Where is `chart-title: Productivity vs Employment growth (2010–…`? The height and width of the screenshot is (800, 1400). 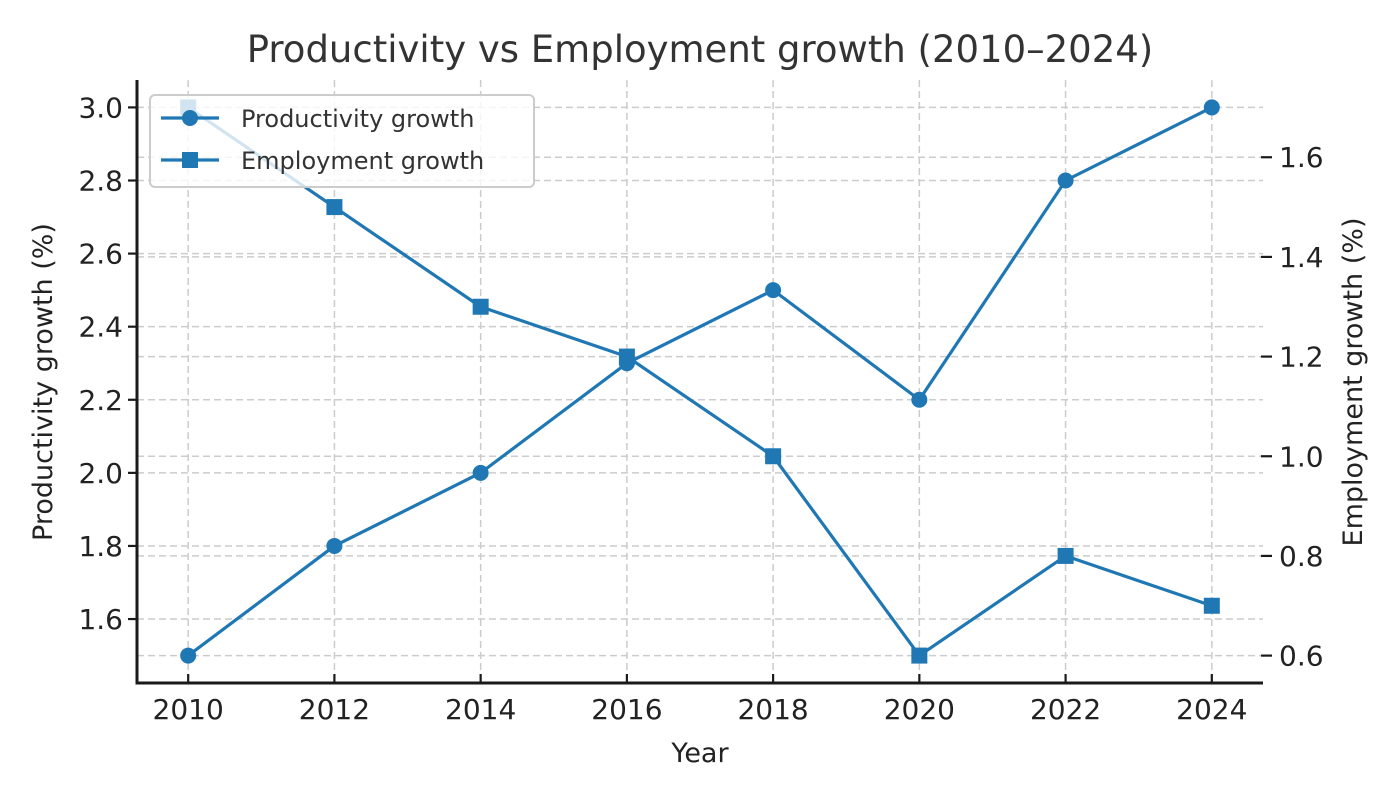 chart-title: Productivity vs Employment growth (2010–… is located at coordinates (700, 49).